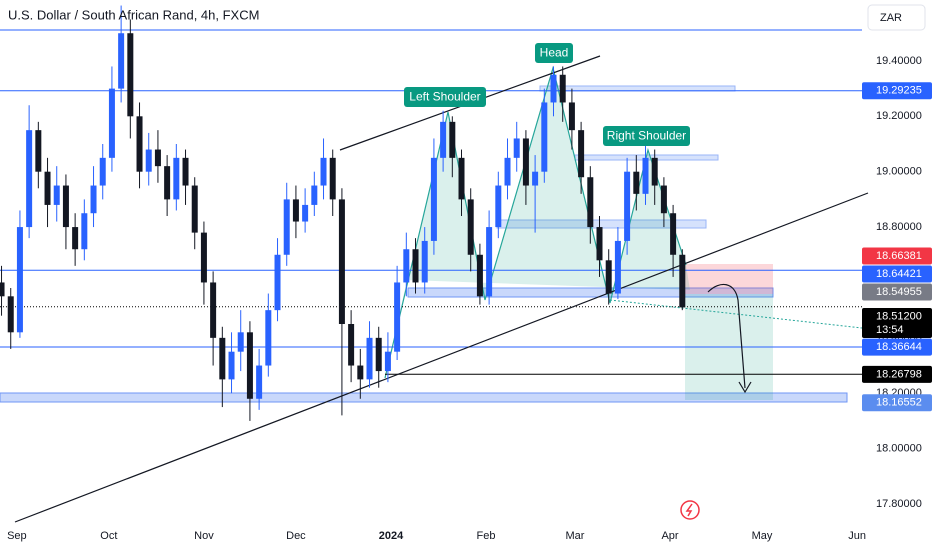 The width and height of the screenshot is (932, 555). I want to click on y-tick-label: 18.80000, so click(899, 227).